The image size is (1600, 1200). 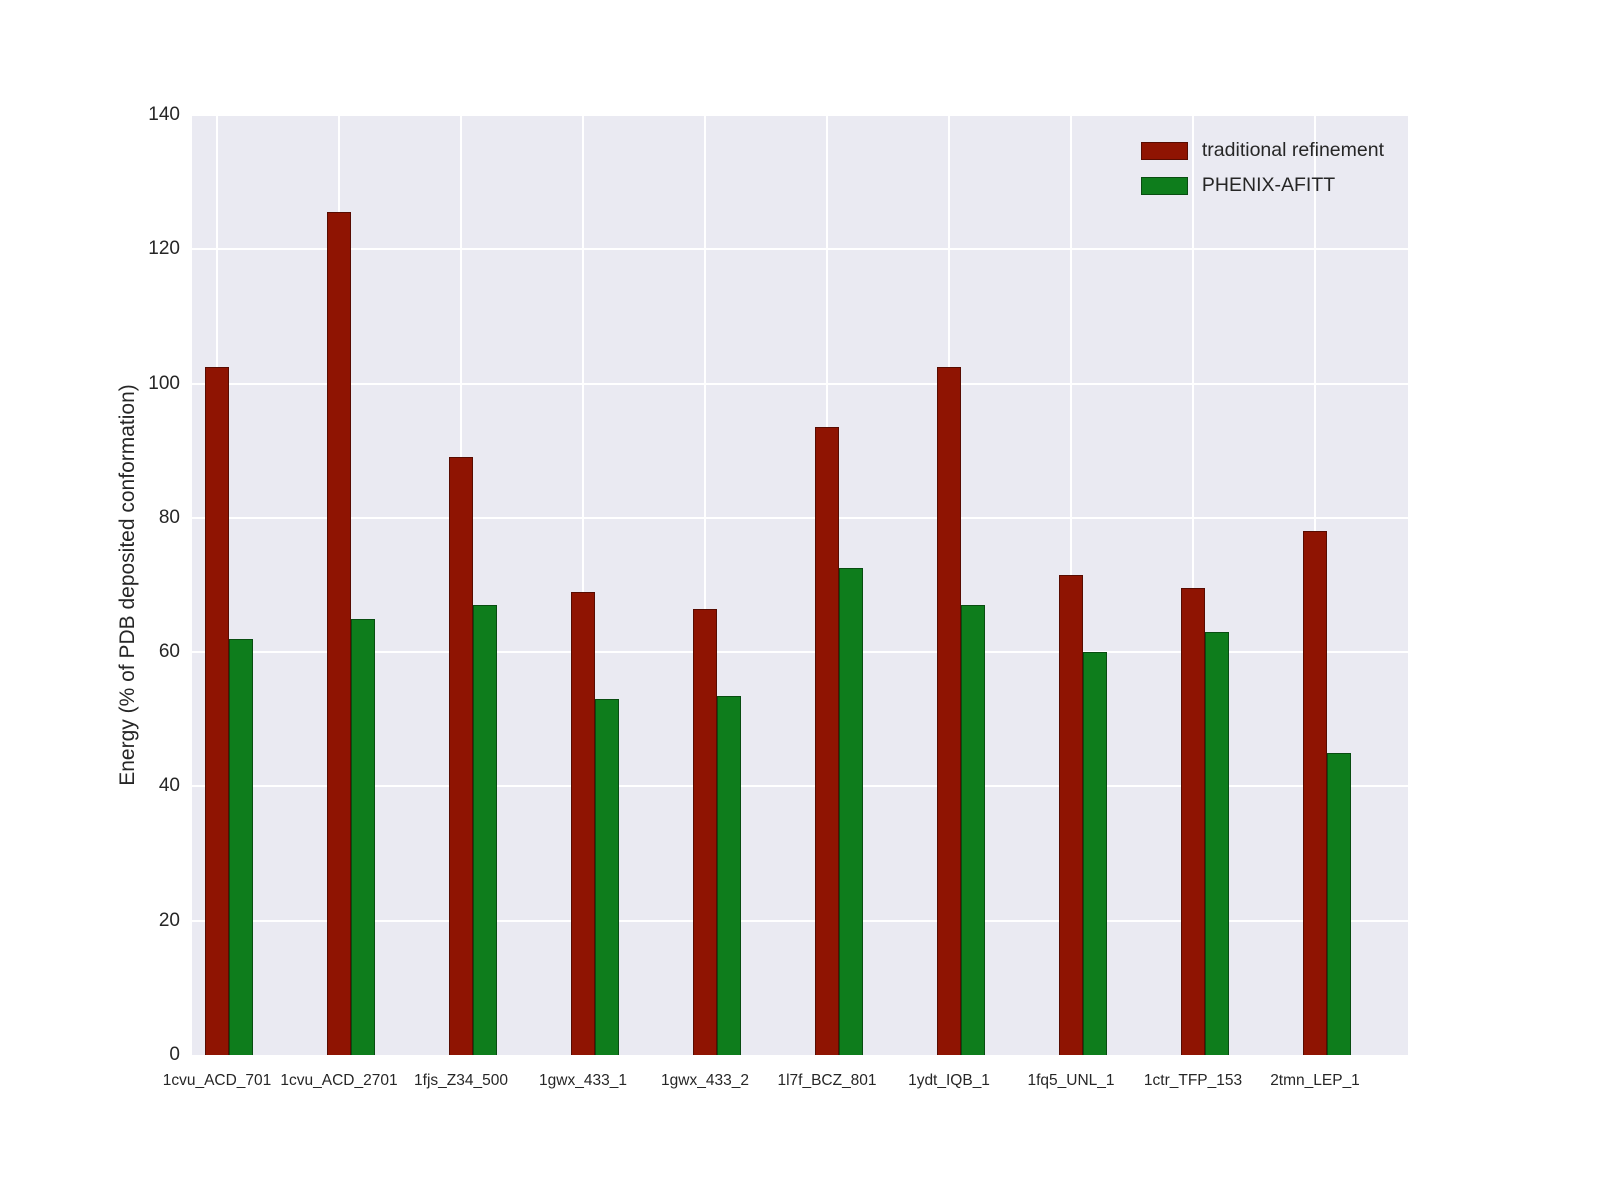 What do you see at coordinates (461, 1080) in the screenshot?
I see `x-tick-label: 1fjs_Z34_500` at bounding box center [461, 1080].